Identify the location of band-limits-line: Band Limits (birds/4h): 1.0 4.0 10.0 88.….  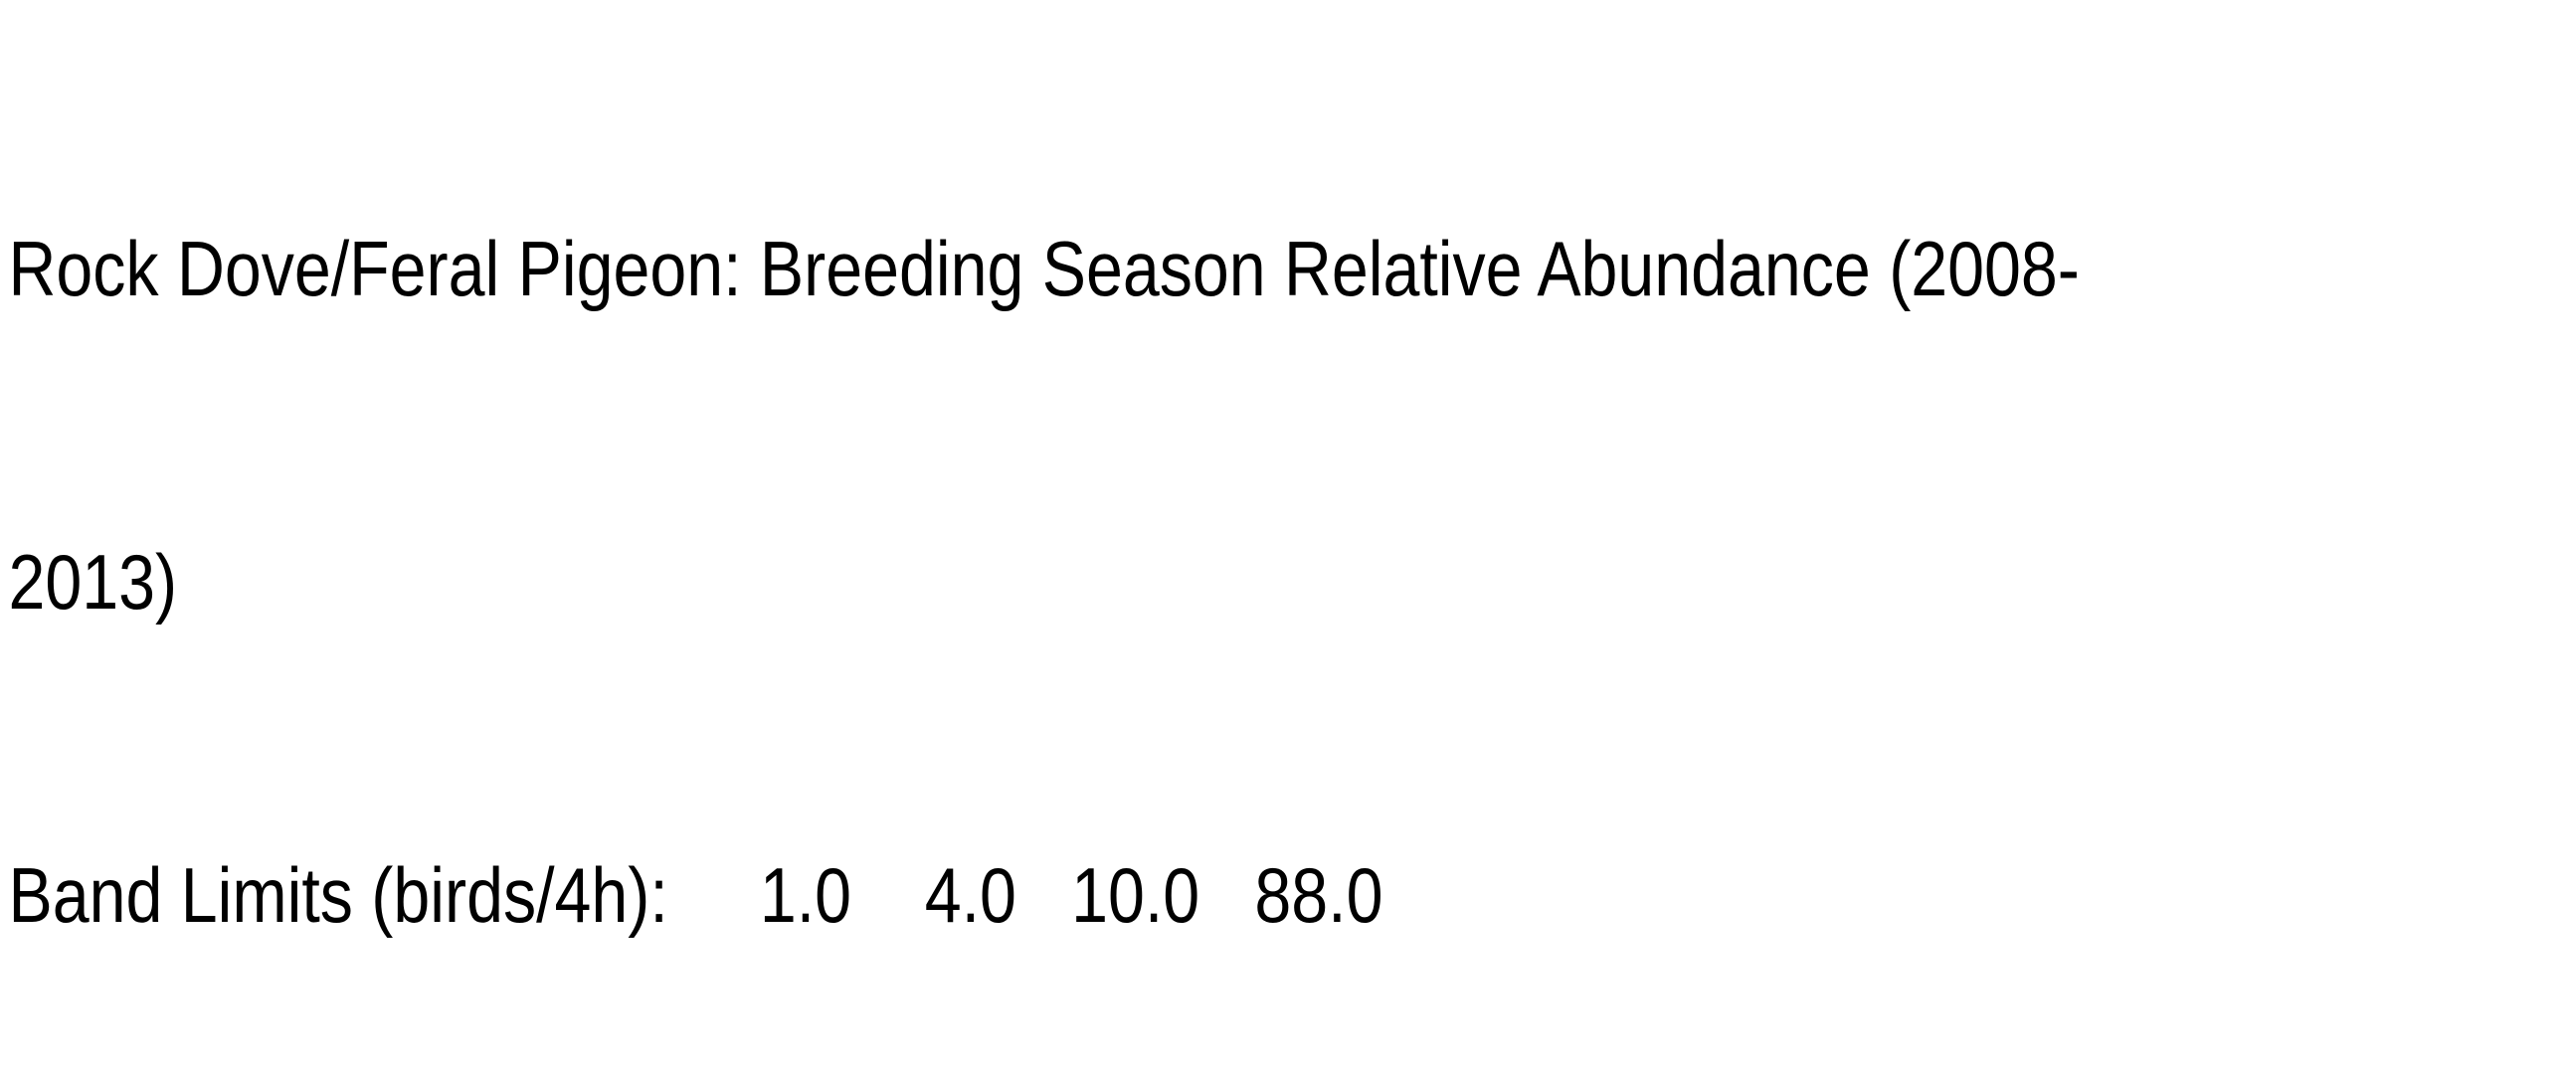
(695, 895).